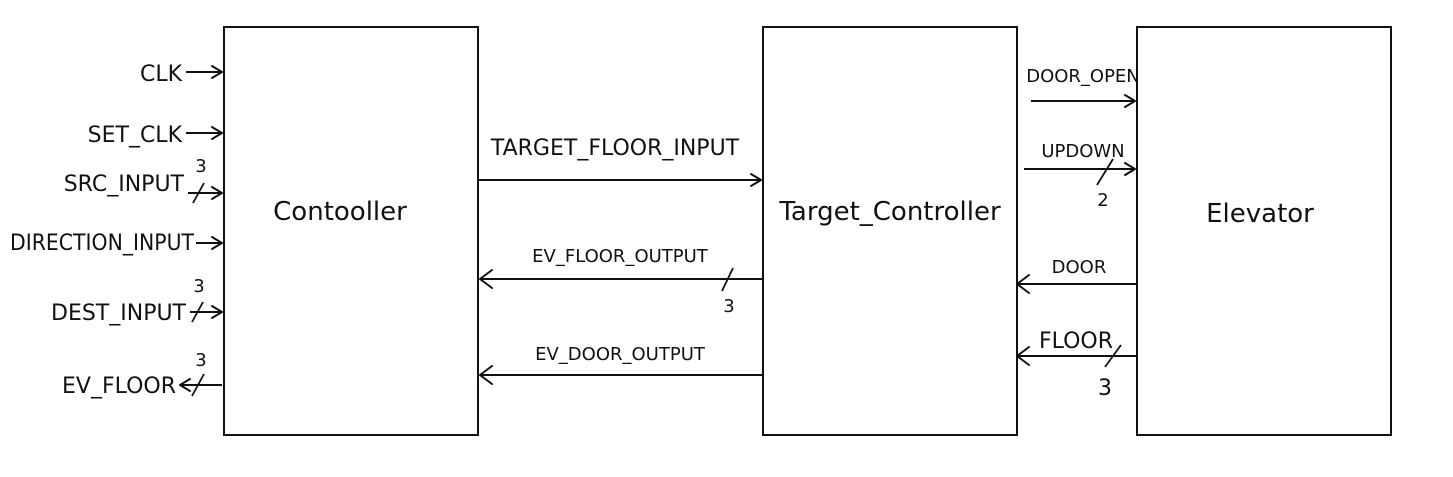 This screenshot has width=1453, height=477. I want to click on dest-input-label: DEST_INPUT, so click(119, 313).